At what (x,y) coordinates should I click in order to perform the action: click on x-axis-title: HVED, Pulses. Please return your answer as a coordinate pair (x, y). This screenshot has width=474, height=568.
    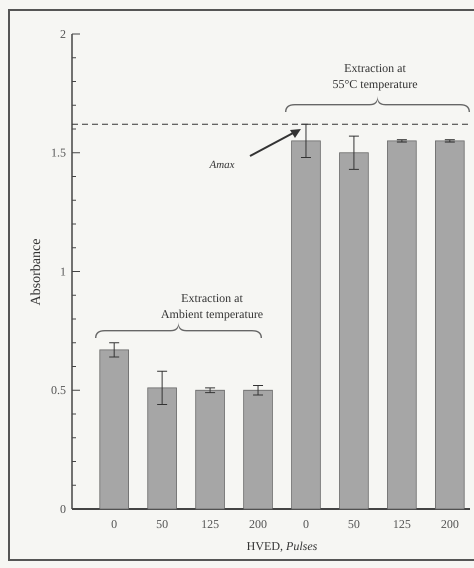
    Looking at the image, I should click on (282, 546).